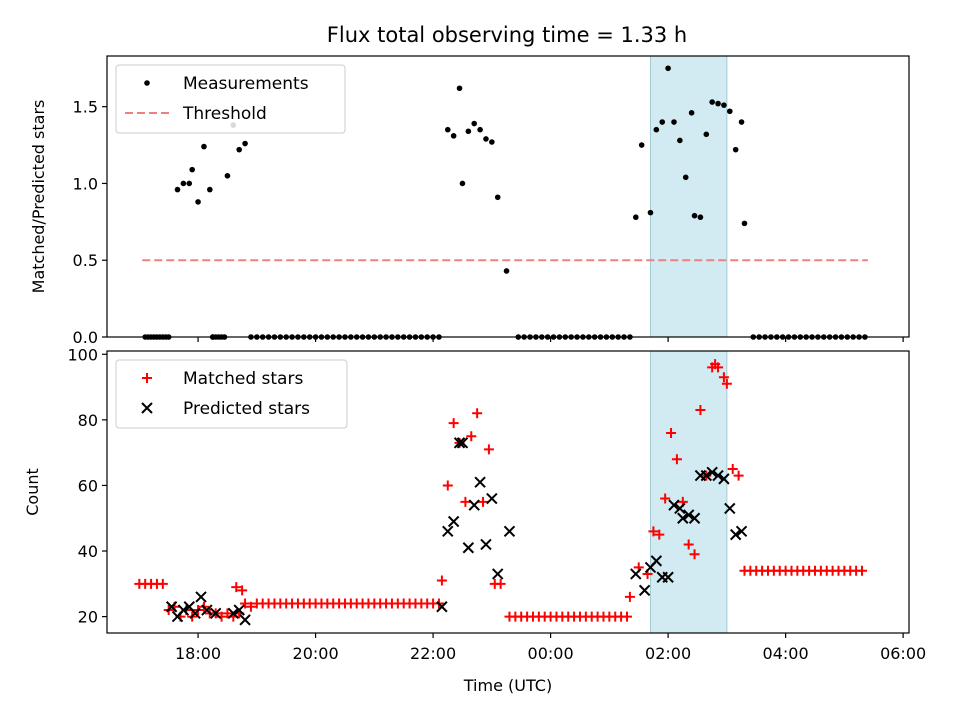 Image resolution: width=960 pixels, height=720 pixels. What do you see at coordinates (231, 394) in the screenshot?
I see `legend: Matched stars Predicted stars` at bounding box center [231, 394].